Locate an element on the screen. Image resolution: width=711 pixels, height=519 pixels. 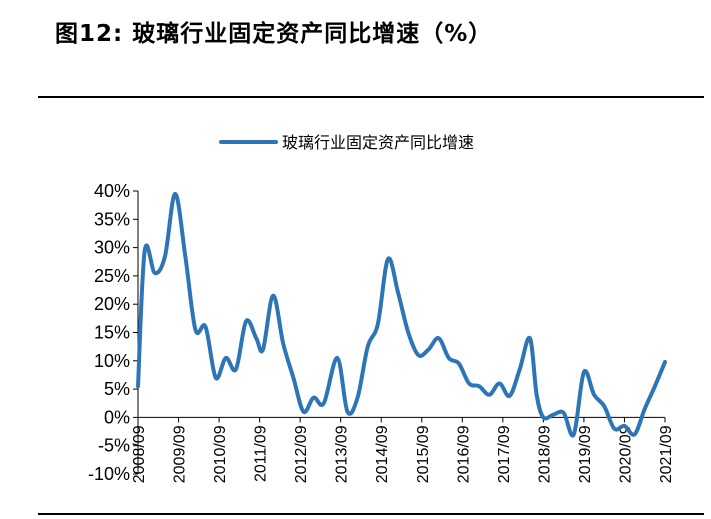
bottom-rule is located at coordinates (371, 514).